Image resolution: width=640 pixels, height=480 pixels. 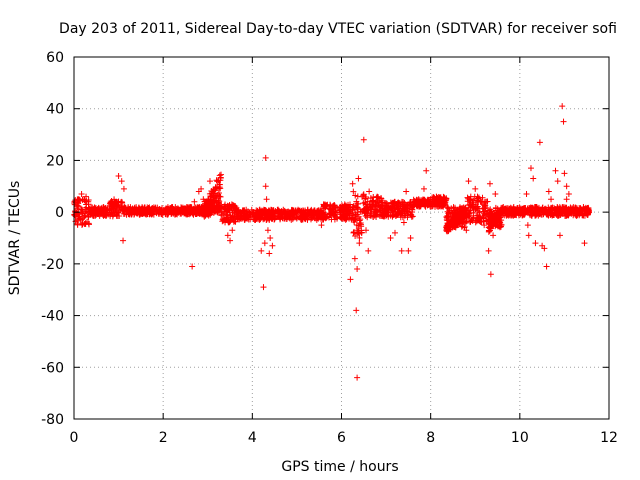 What do you see at coordinates (430, 438) in the screenshot?
I see `x-tick-label: 8` at bounding box center [430, 438].